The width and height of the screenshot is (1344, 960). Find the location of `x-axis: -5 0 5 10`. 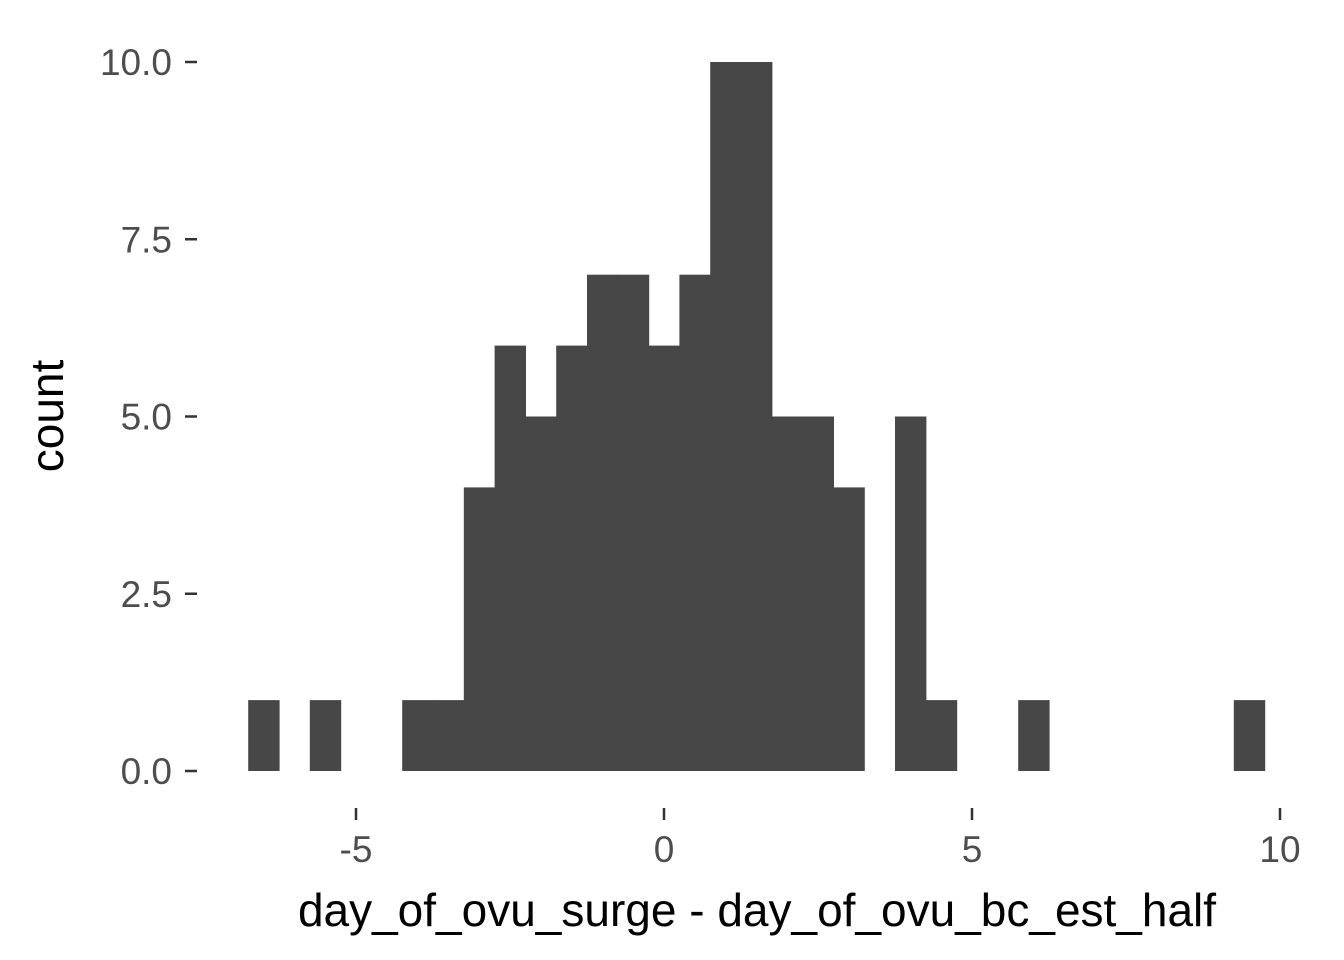

x-axis: -5 0 5 10 is located at coordinates (820, 839).